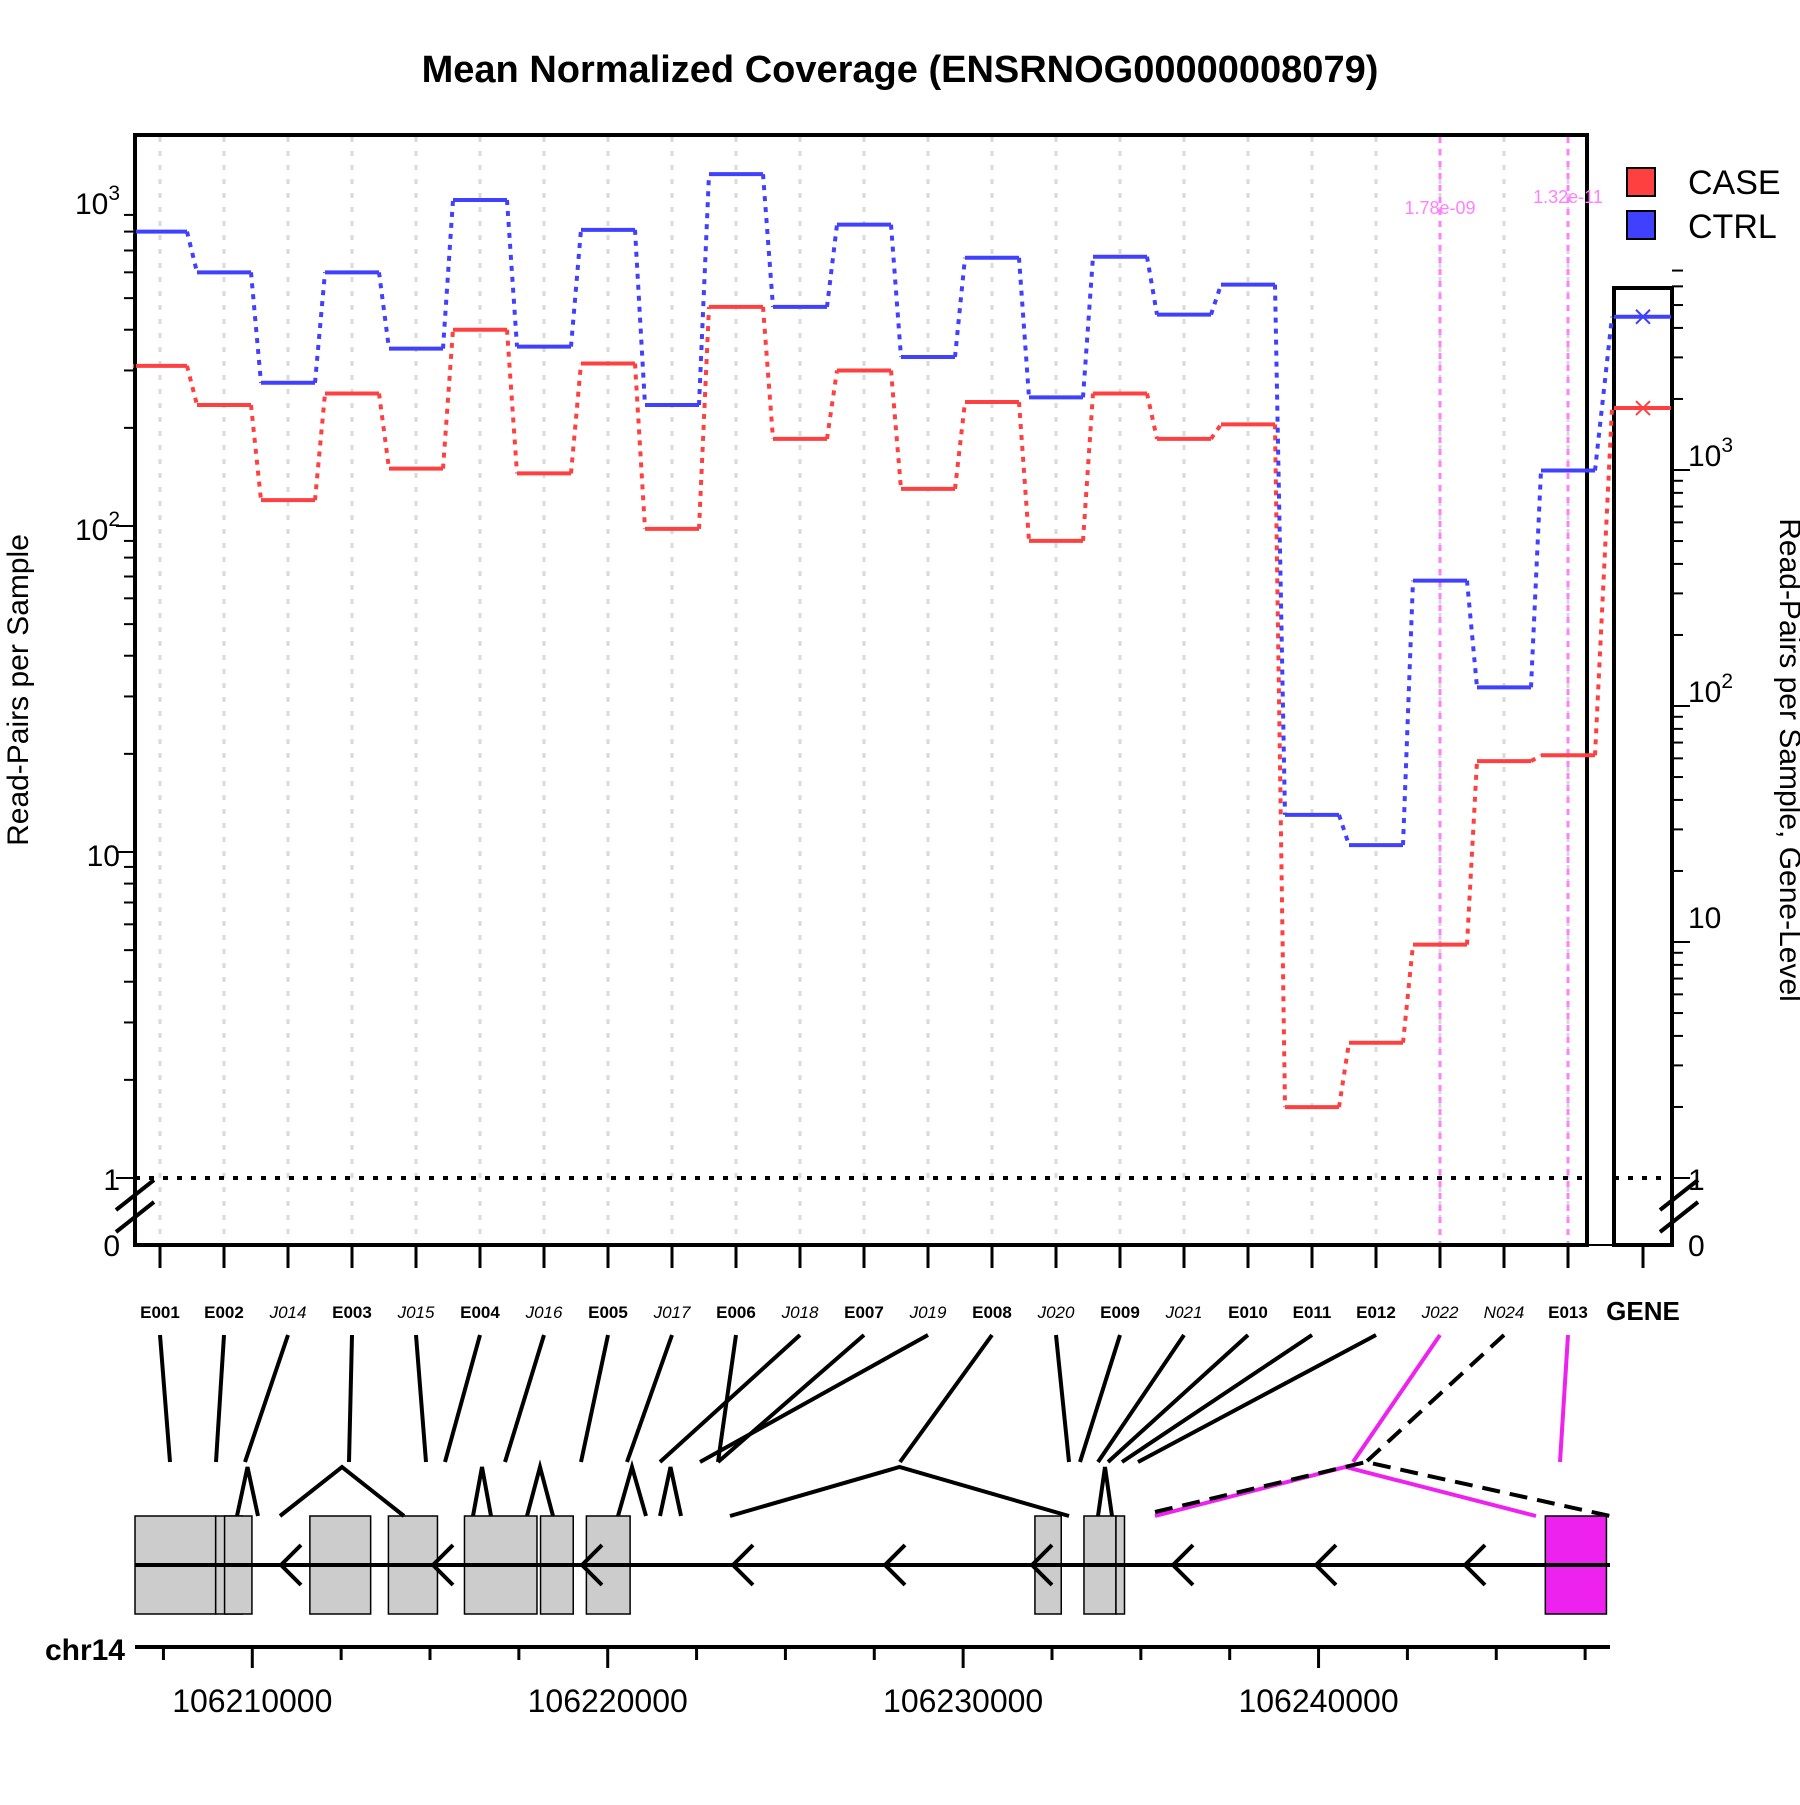  Describe the element at coordinates (1056, 1312) in the screenshot. I see `feature-label-j020: J020` at that location.